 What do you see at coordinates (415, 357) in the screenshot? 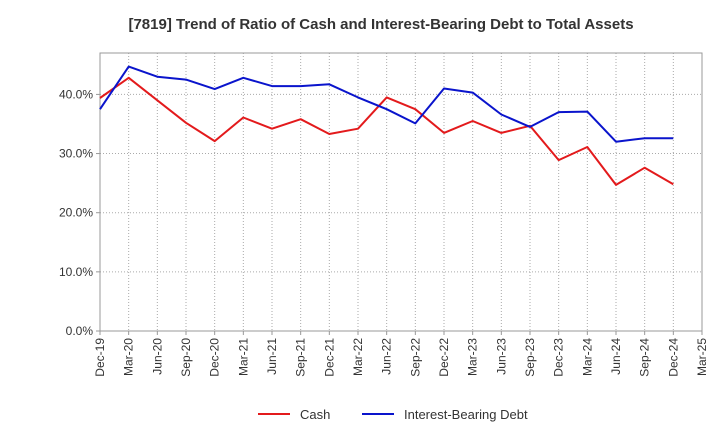
I see `x-tick-label: Sep-22` at bounding box center [415, 357].